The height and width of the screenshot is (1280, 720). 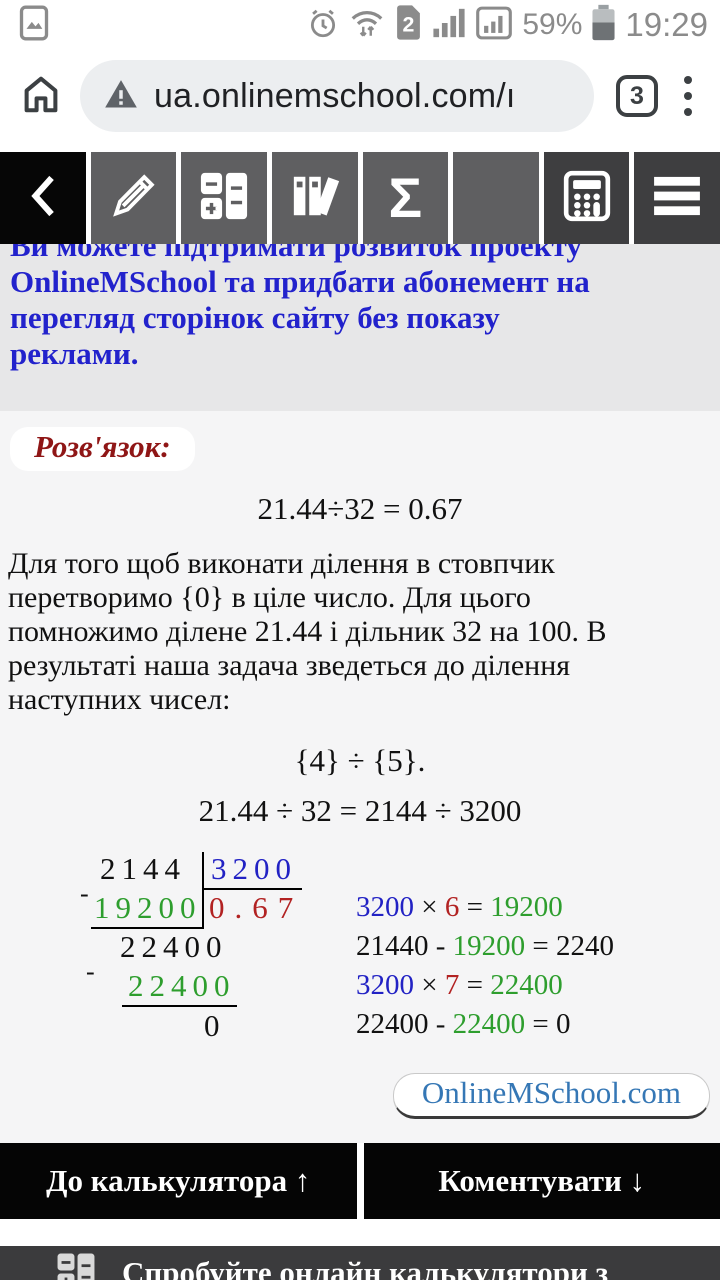 What do you see at coordinates (365, 1267) in the screenshot?
I see `try-calculators-text: Спробуйте онлайн калькулятори з` at bounding box center [365, 1267].